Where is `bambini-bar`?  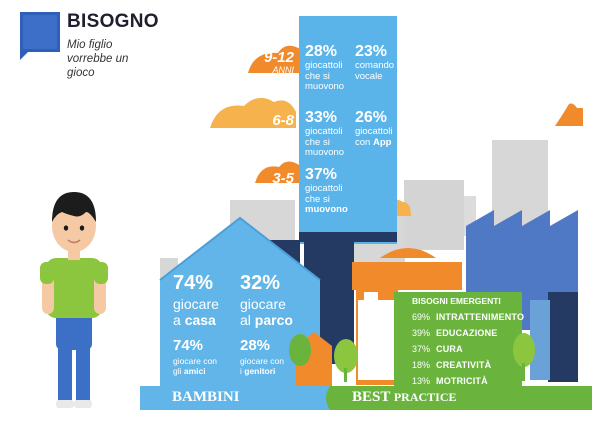 bambini-bar is located at coordinates (239, 398).